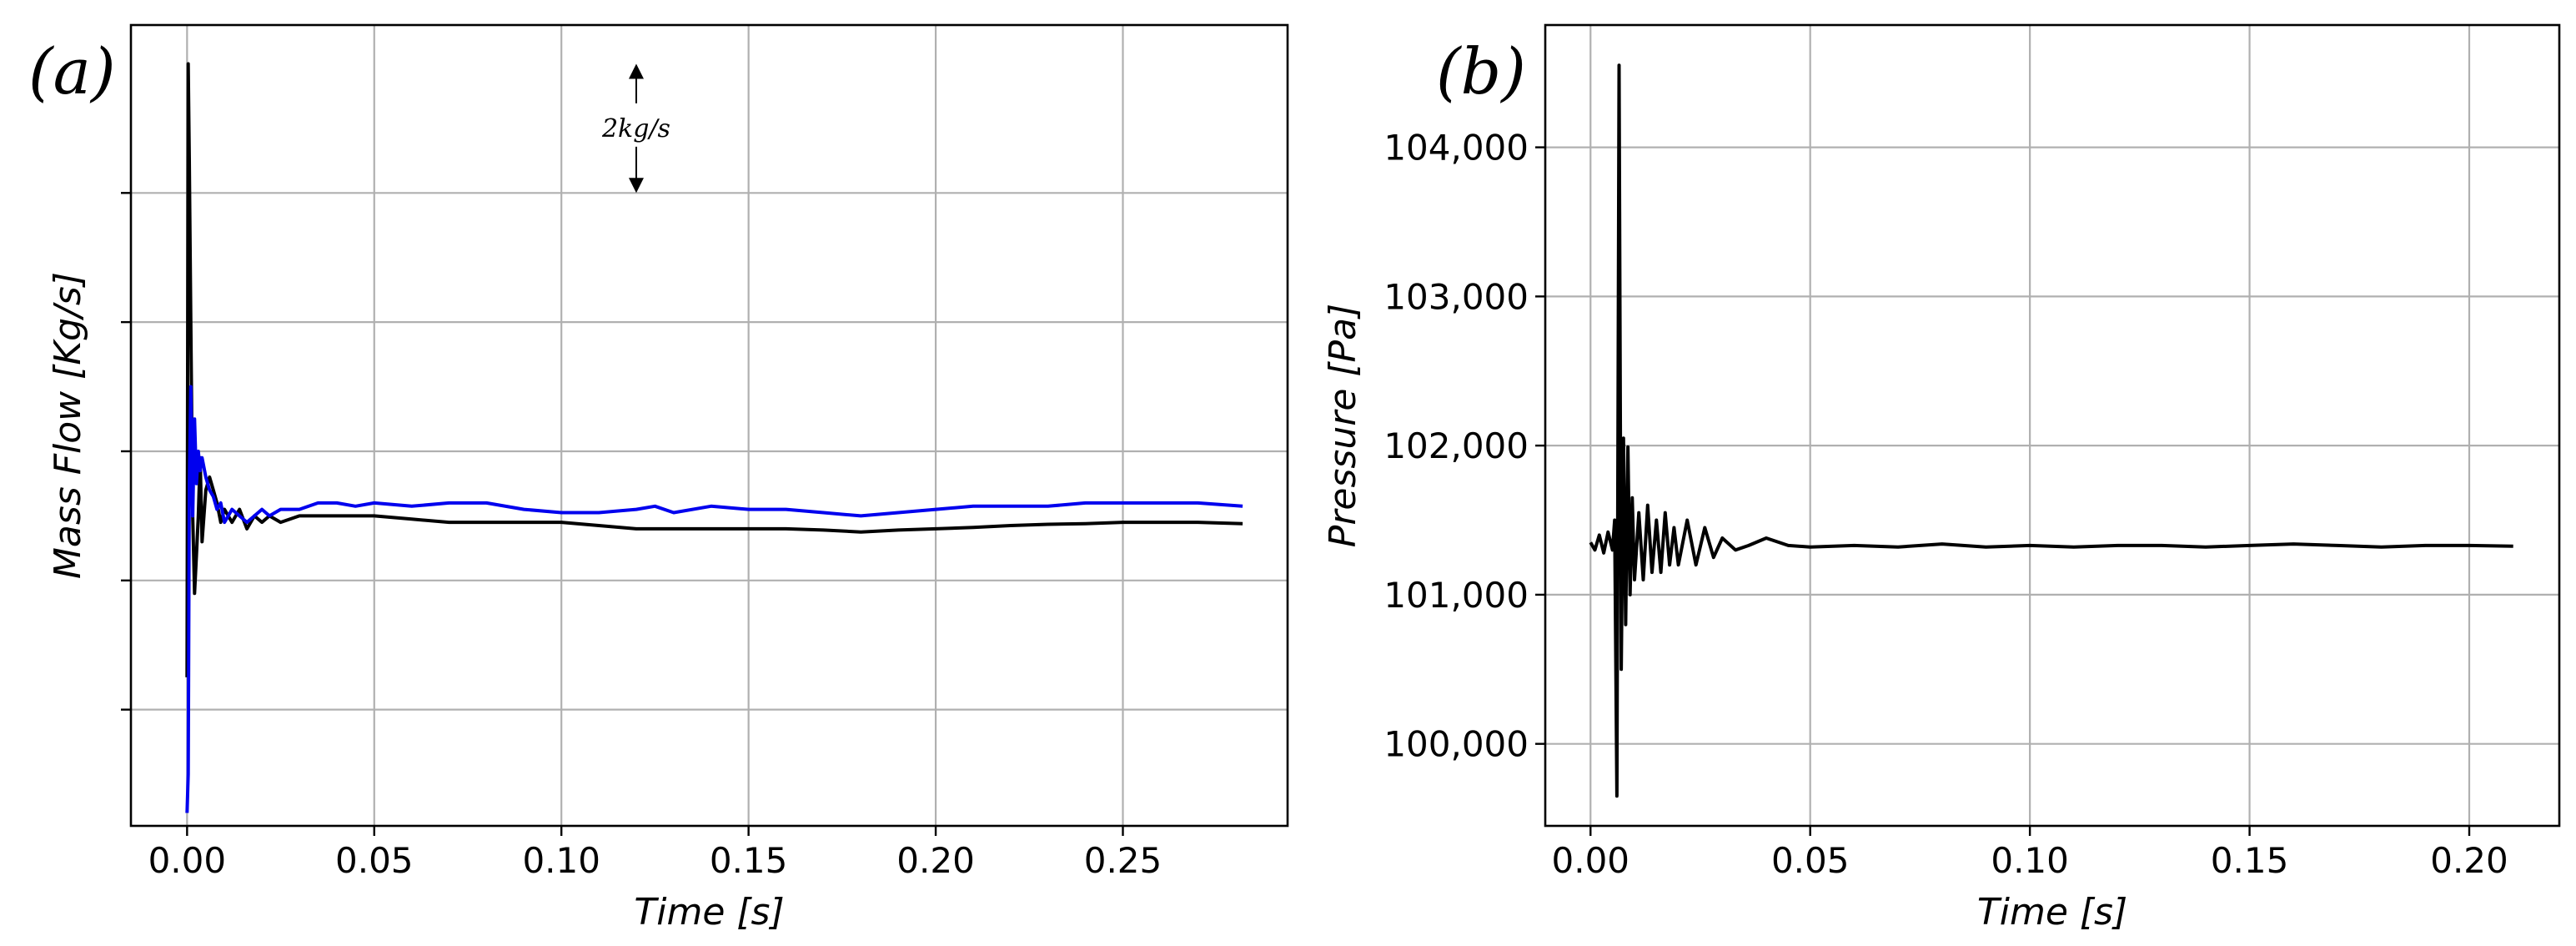  I want to click on y-tick-label: 102,000, so click(1456, 445).